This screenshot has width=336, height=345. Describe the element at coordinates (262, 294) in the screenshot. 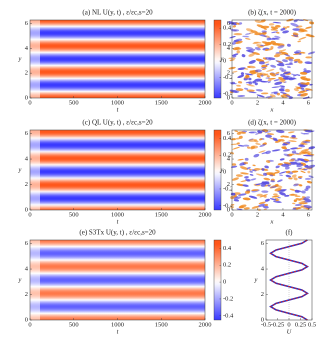

I see `y-tick-label: 2` at that location.